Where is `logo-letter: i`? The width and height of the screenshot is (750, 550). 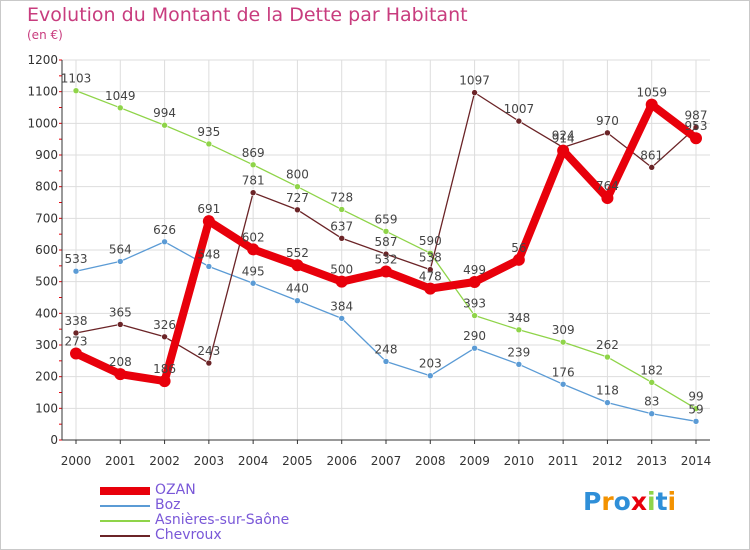
logo-letter: i is located at coordinates (651, 501).